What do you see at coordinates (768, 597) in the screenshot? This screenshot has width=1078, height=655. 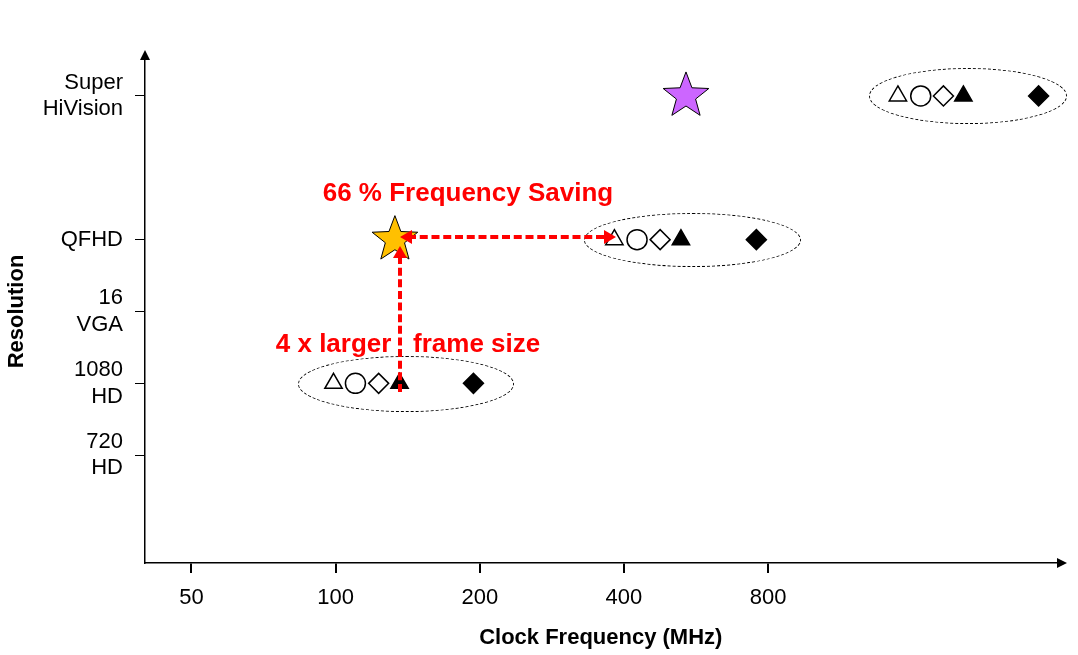 I see `x-tick-label: 800` at bounding box center [768, 597].